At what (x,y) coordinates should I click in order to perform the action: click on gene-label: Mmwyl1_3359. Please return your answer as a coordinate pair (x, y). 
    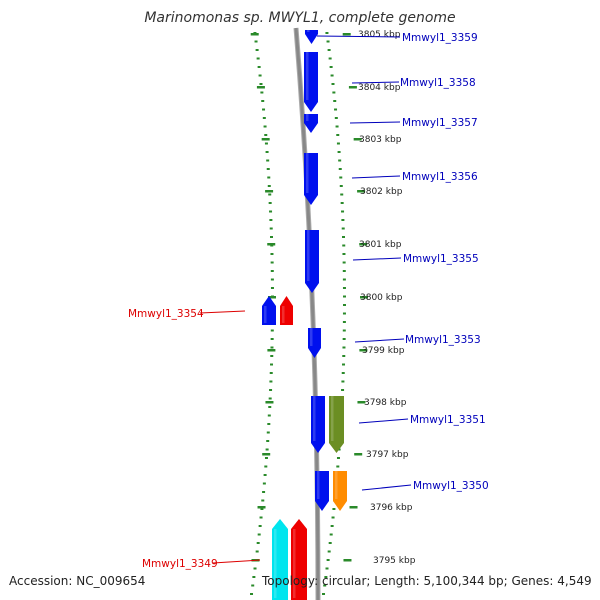
    Looking at the image, I should click on (440, 38).